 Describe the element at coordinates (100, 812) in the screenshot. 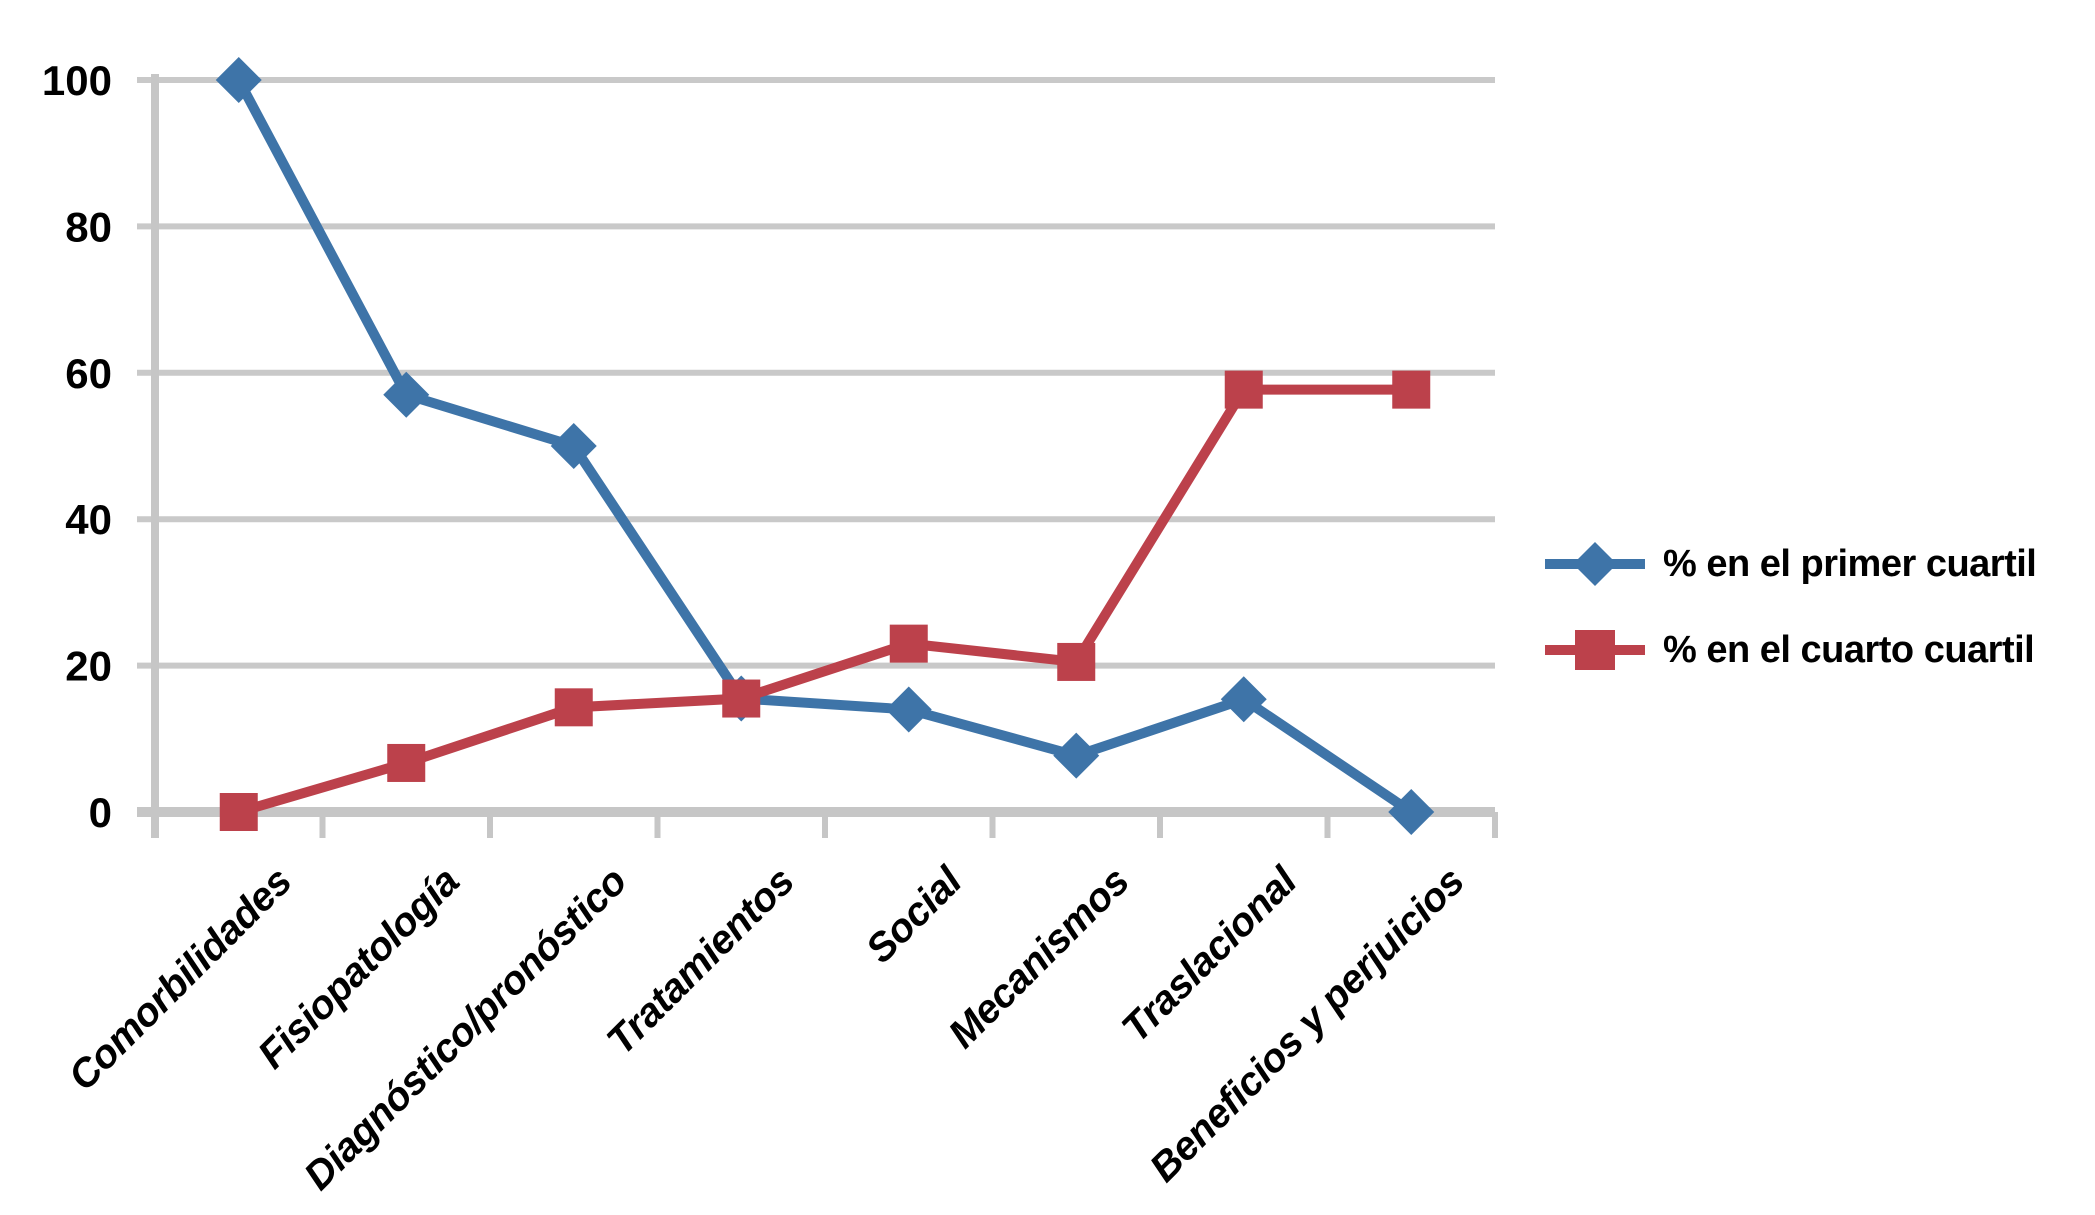

I see `y-tick-label: 0` at that location.